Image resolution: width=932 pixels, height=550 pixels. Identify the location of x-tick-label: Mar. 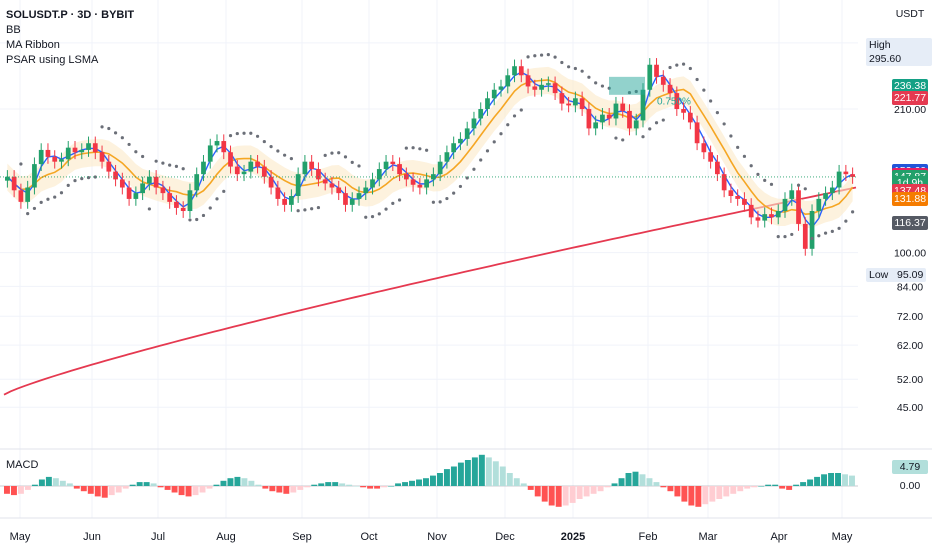
(708, 537).